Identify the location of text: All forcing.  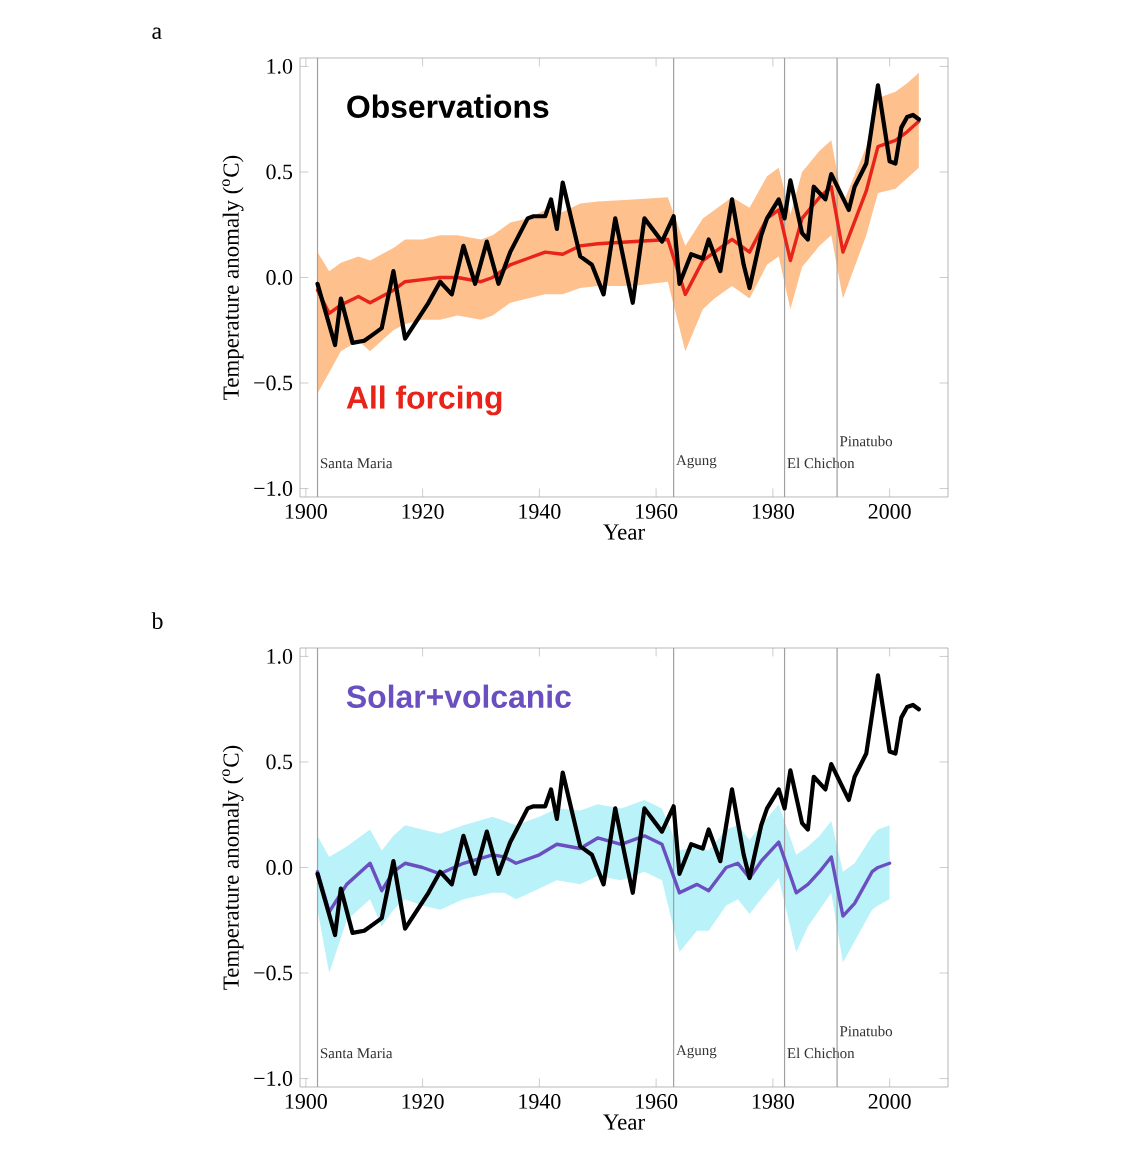
(424, 400).